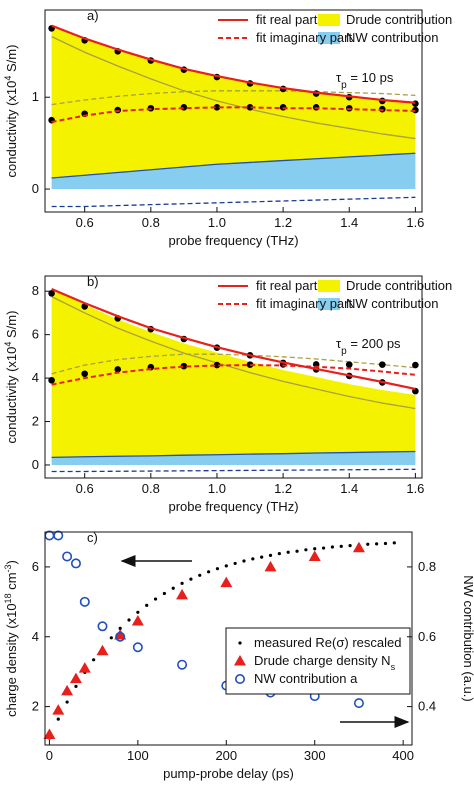  I want to click on y-tick-label: 6, so click(35, 566).